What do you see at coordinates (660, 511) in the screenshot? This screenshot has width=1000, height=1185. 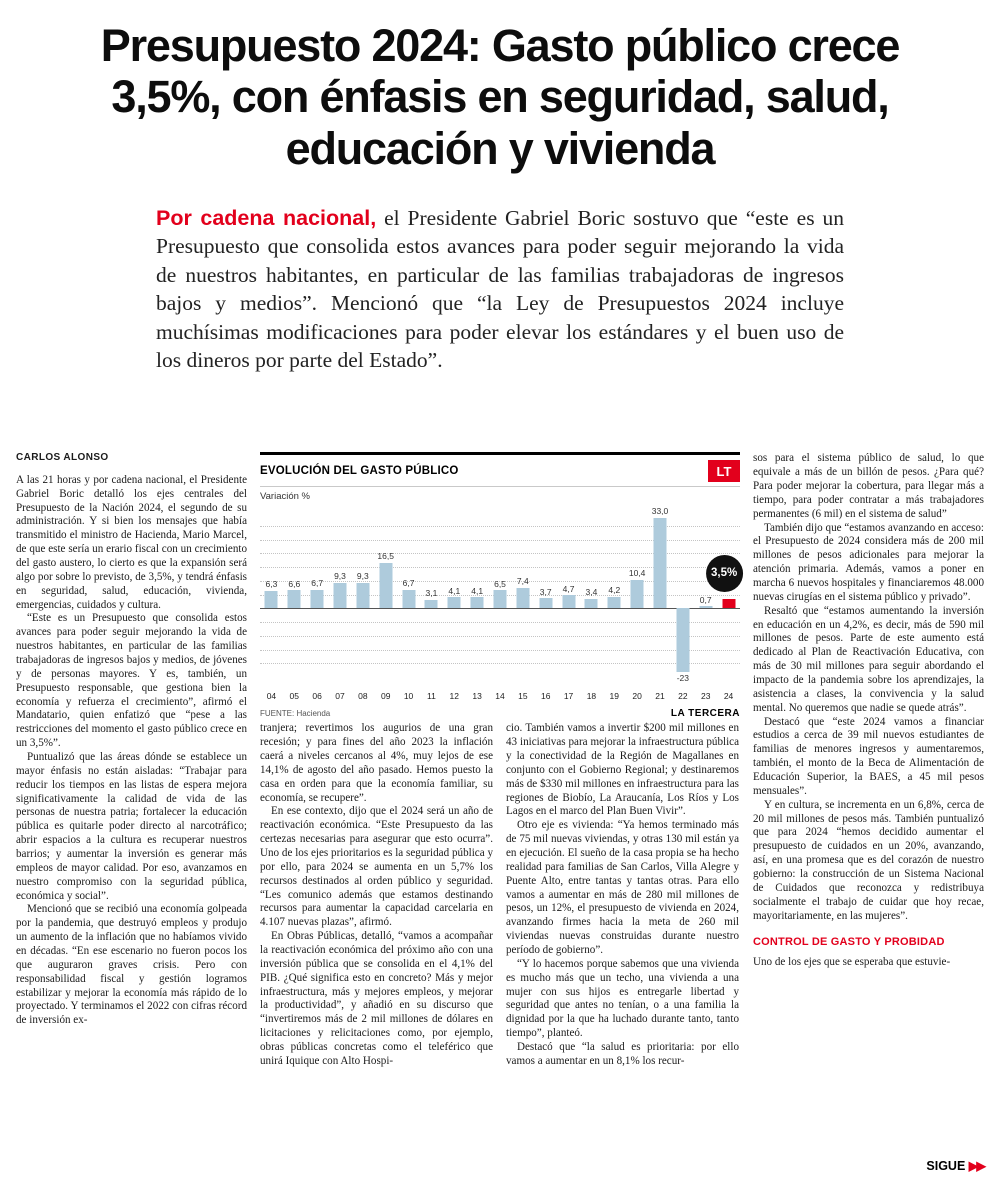 I see `value-label: 33,0` at bounding box center [660, 511].